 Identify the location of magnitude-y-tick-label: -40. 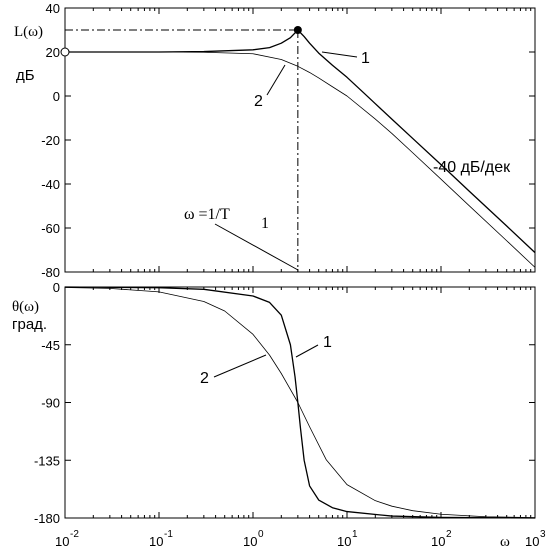
(50, 184).